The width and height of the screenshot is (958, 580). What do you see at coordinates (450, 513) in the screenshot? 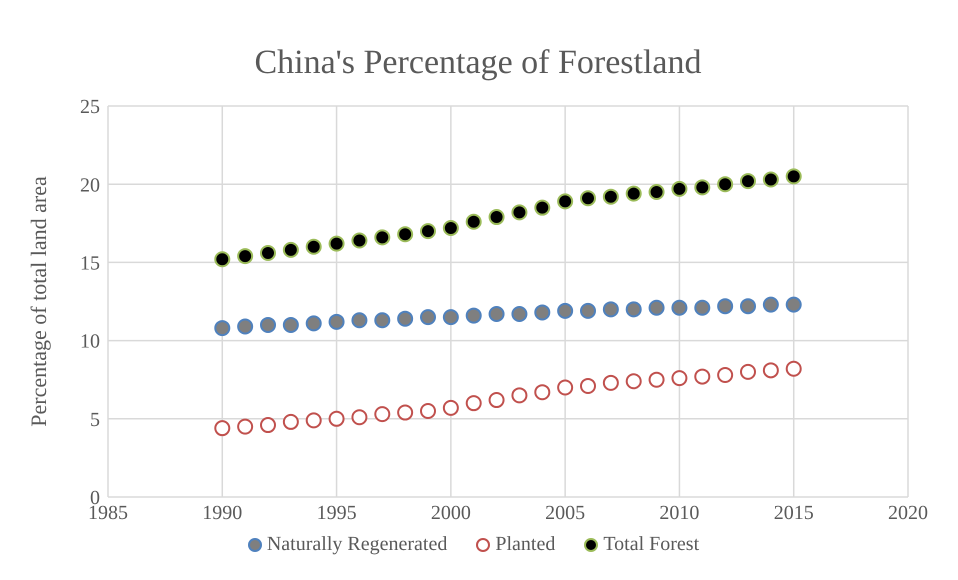
I see `x-tick-label: 2000` at bounding box center [450, 513].